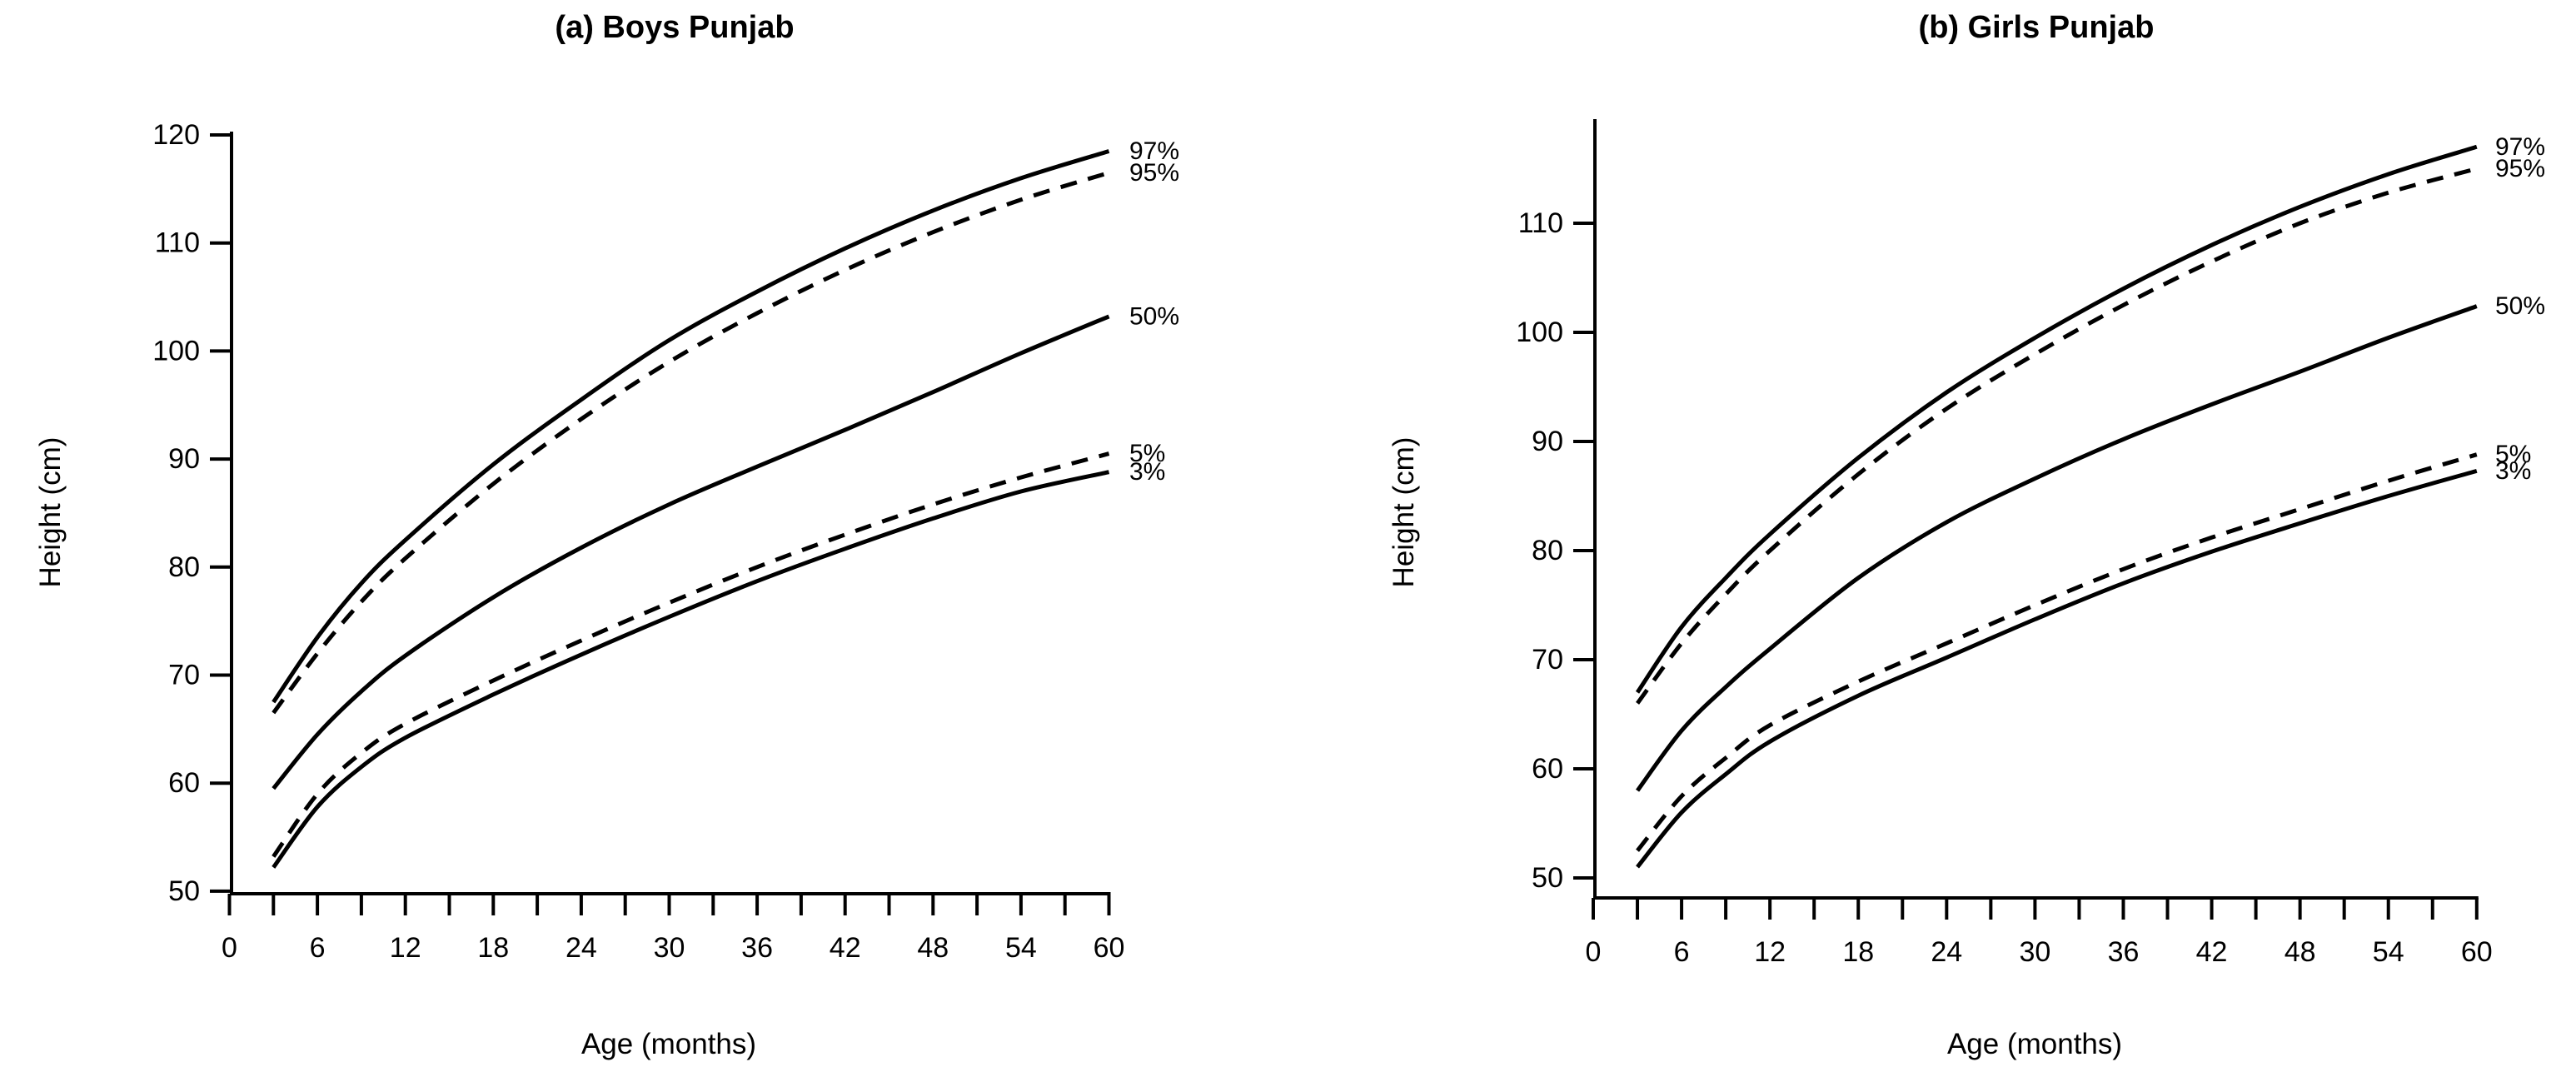  Describe the element at coordinates (2037, 27) in the screenshot. I see `panel-title: (b) Girls Punjab` at that location.